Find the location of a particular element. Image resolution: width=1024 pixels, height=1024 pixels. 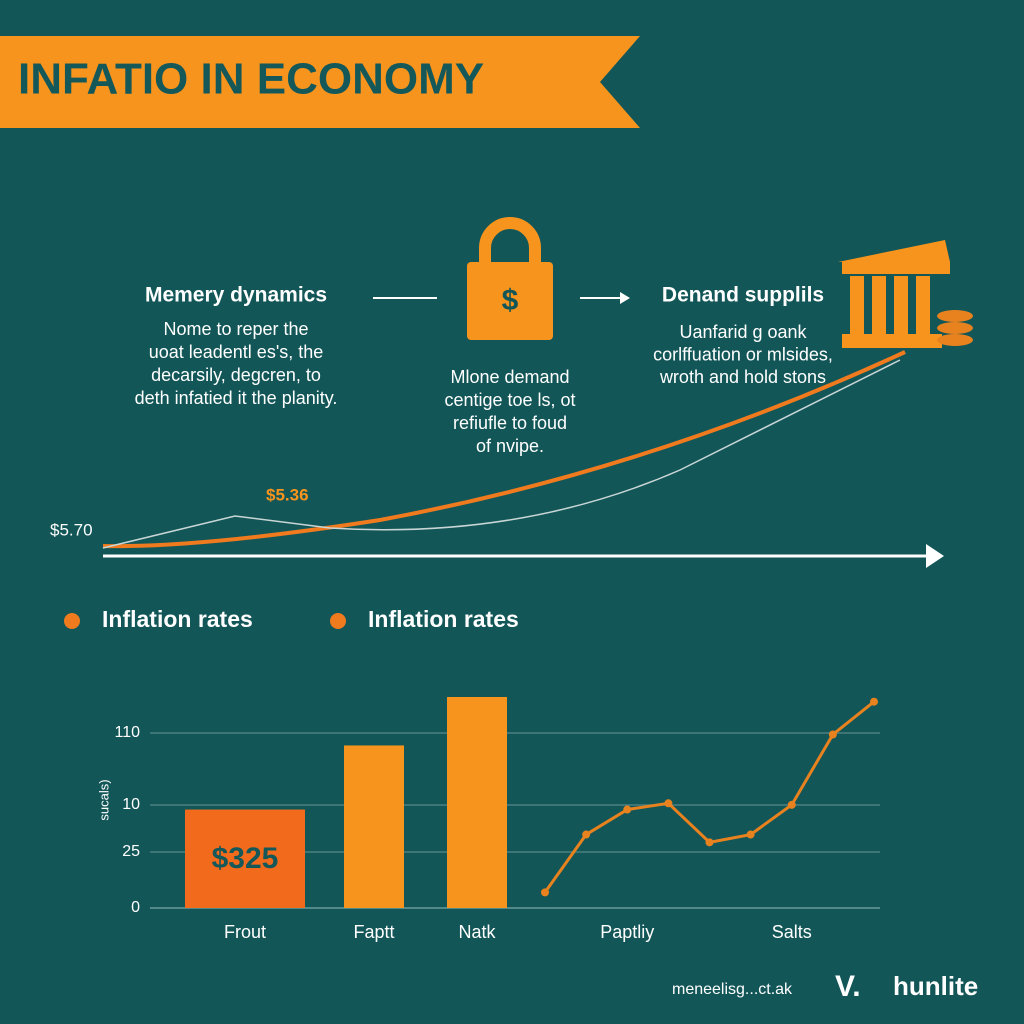

y-tick-label: 0 is located at coordinates (135, 907).